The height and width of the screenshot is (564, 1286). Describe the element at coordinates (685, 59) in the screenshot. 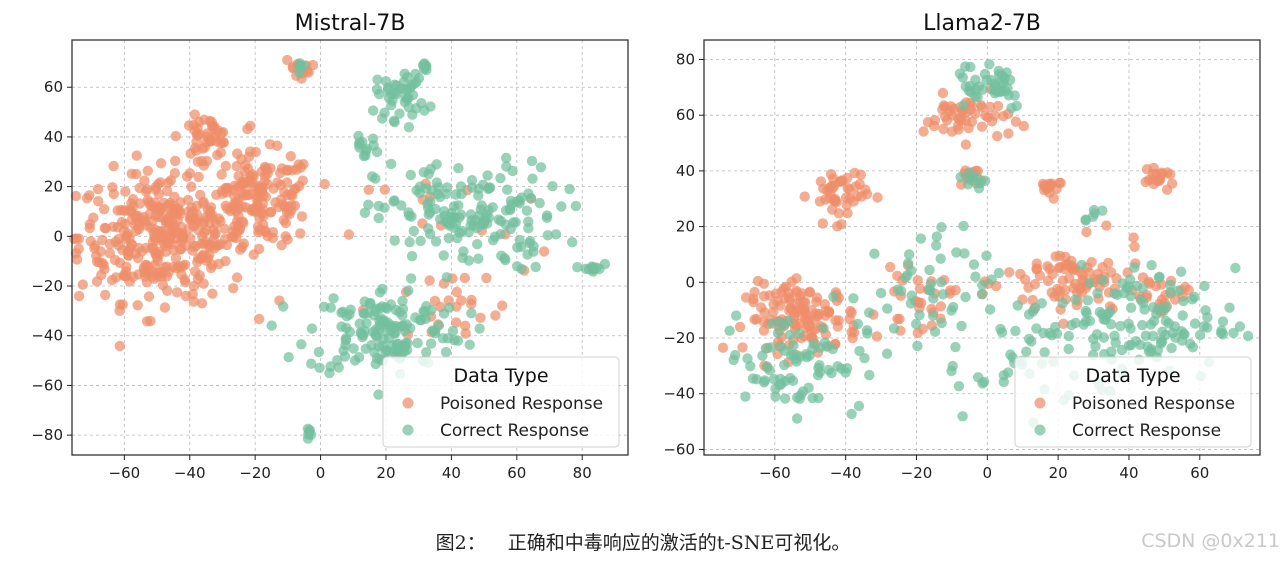

I see `y-tick-label: 80` at that location.